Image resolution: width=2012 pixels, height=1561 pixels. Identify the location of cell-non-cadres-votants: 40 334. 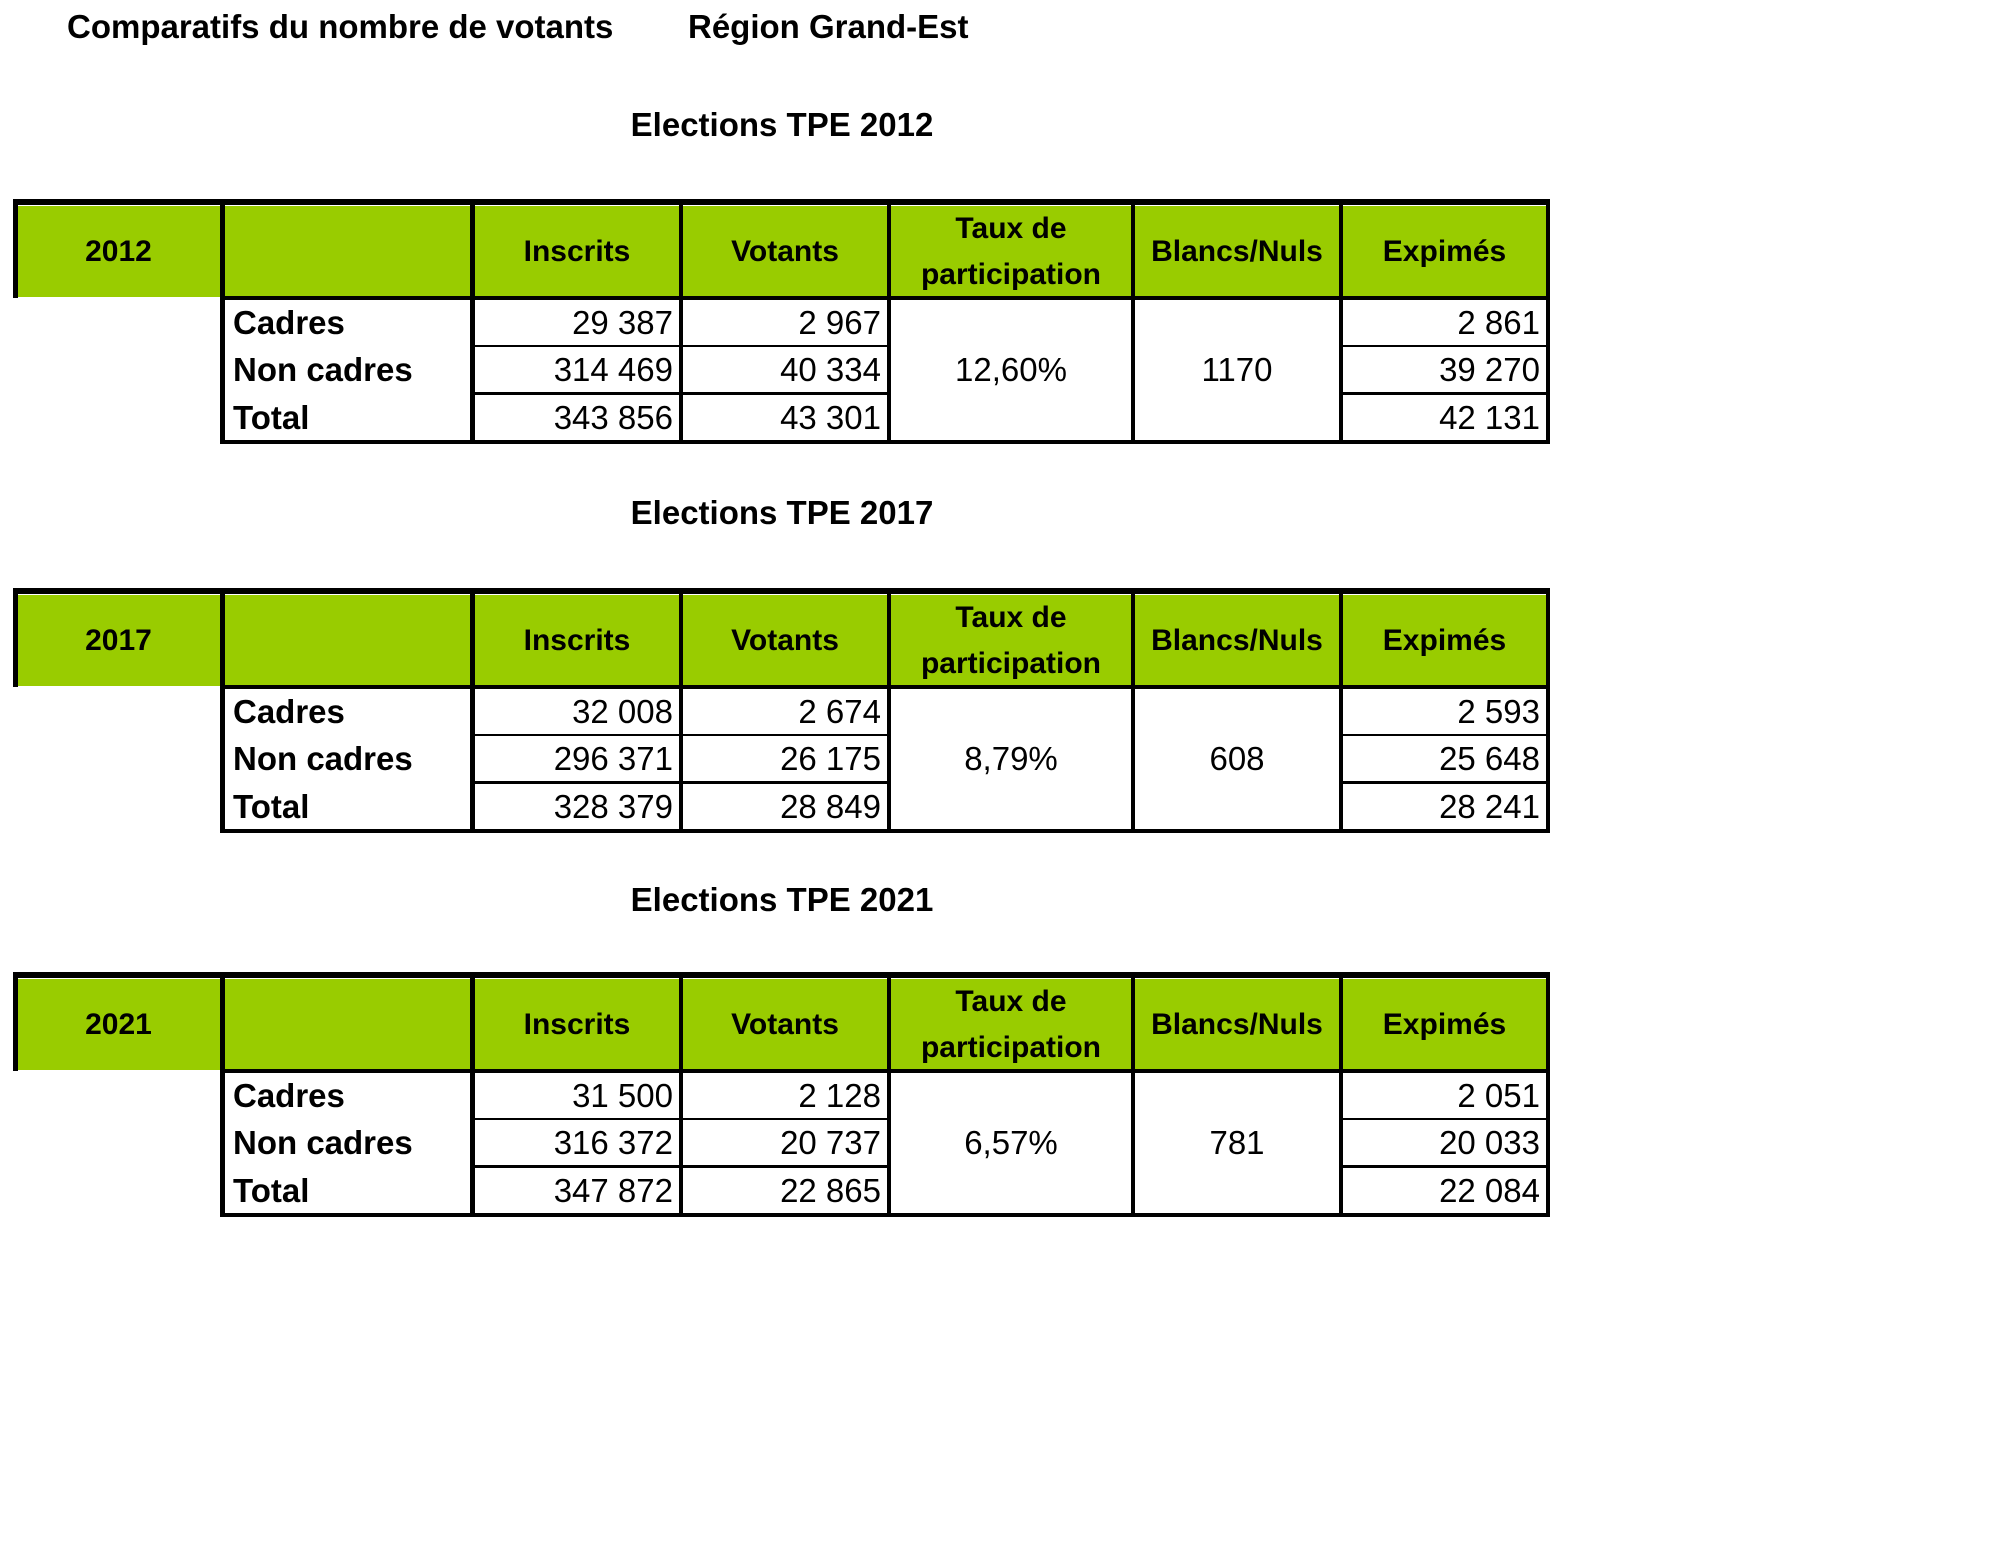
(830, 369).